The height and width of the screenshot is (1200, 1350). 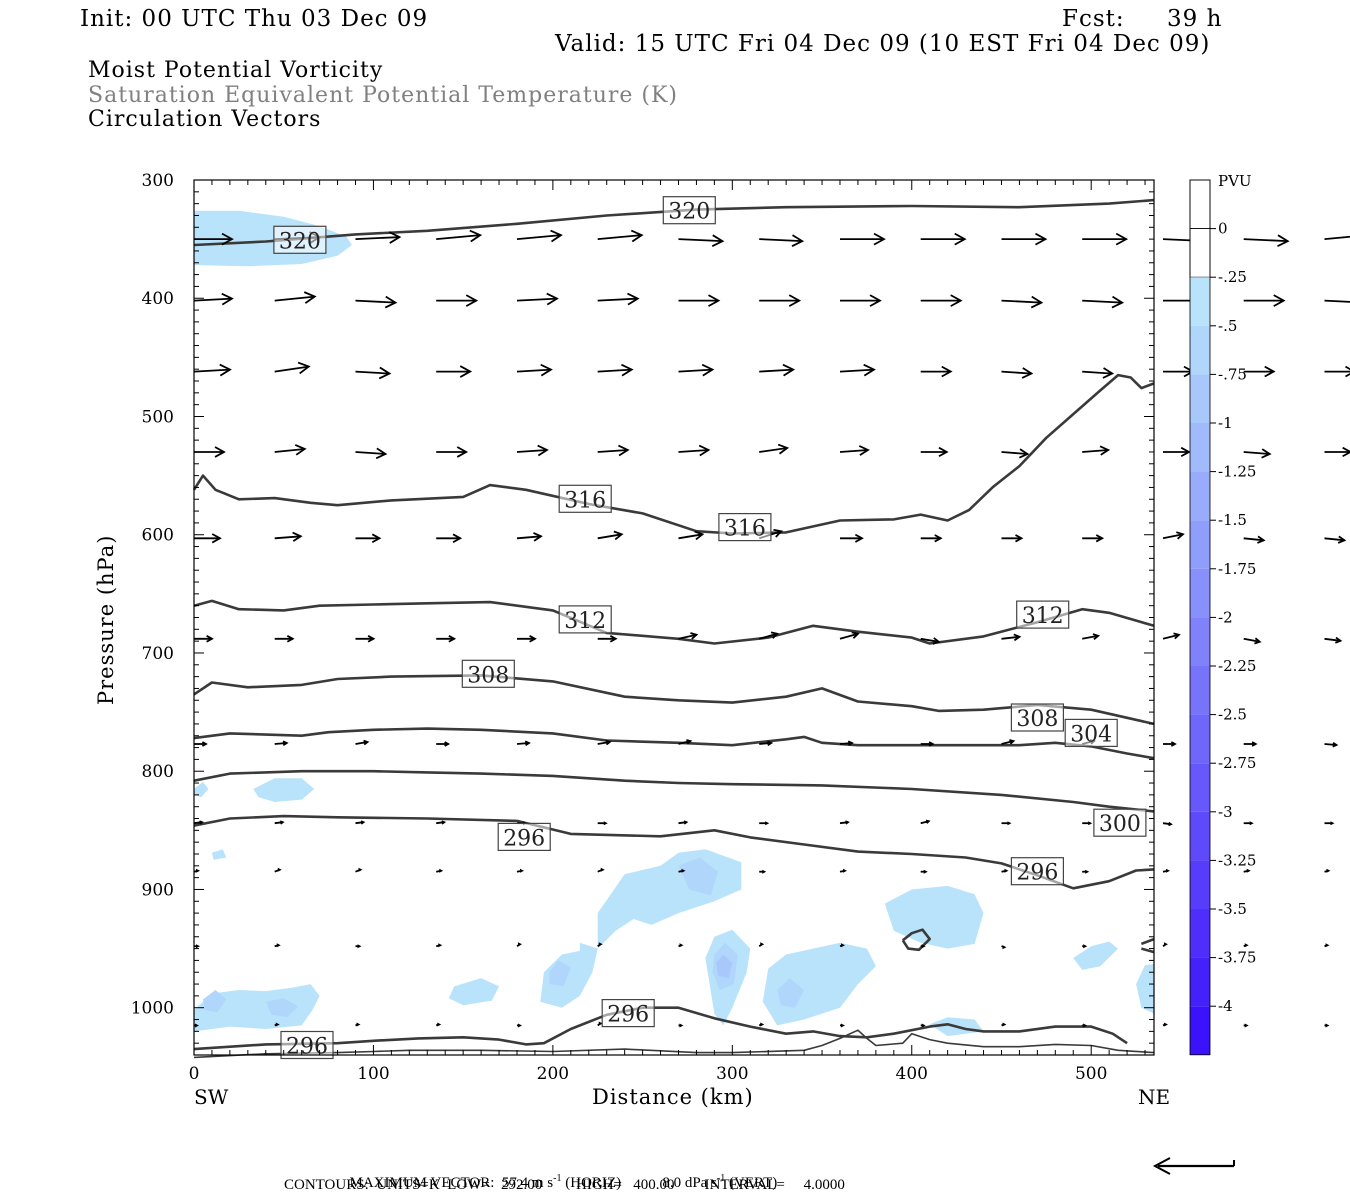 What do you see at coordinates (1091, 1074) in the screenshot?
I see `x-tick-label: 500` at bounding box center [1091, 1074].